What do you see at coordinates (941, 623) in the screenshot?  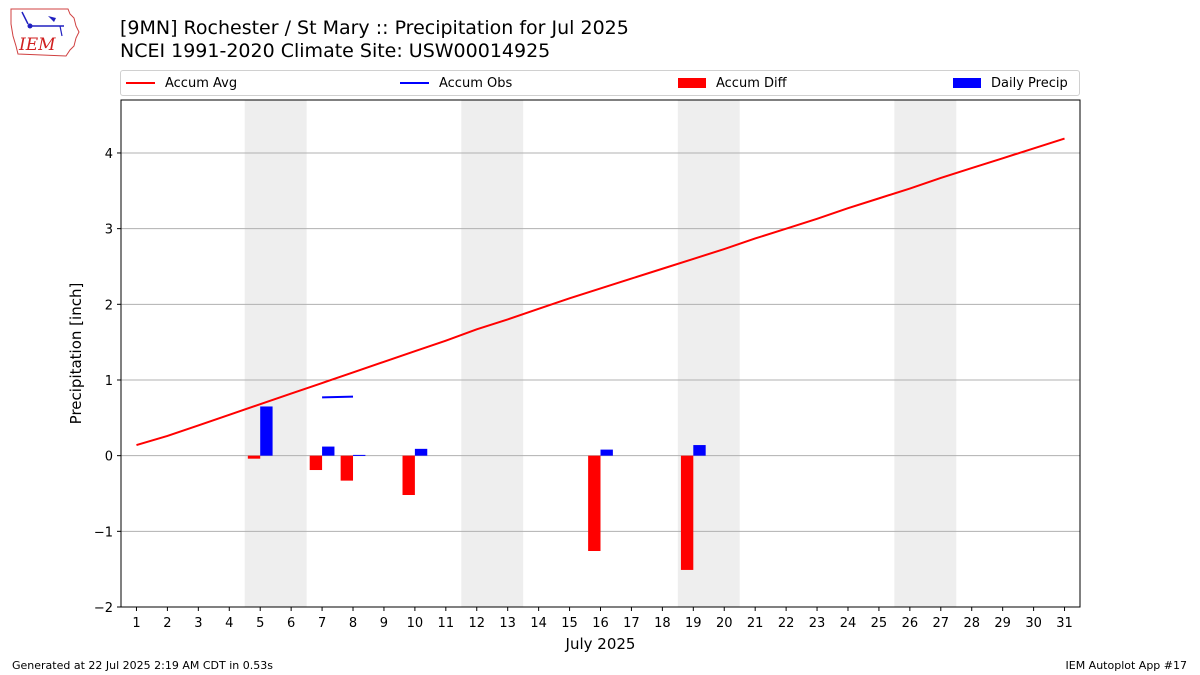 I see `x-tick-label: 27` at bounding box center [941, 623].